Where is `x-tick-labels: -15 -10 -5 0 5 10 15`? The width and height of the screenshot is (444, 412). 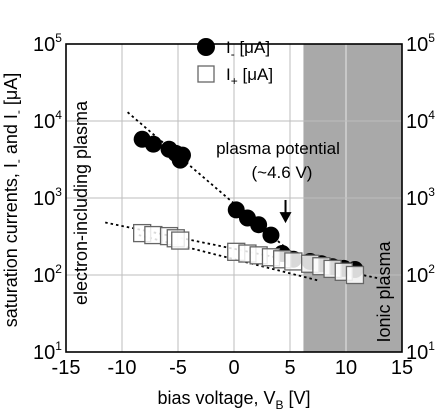 x-tick-labels: -15 -10 -5 0 5 10 15 is located at coordinates (233, 368).